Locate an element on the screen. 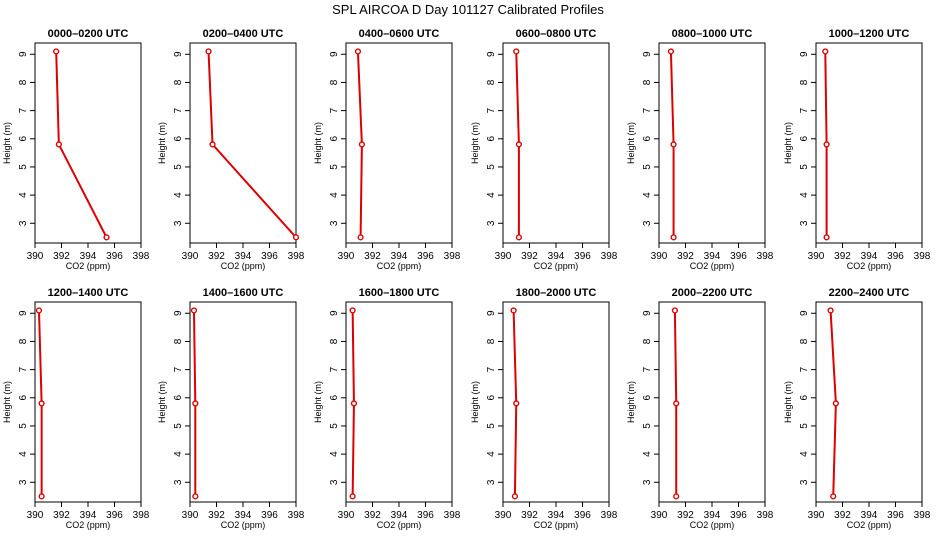 The height and width of the screenshot is (540, 936). panel-title: 1600–1800 UTC is located at coordinates (399, 293).